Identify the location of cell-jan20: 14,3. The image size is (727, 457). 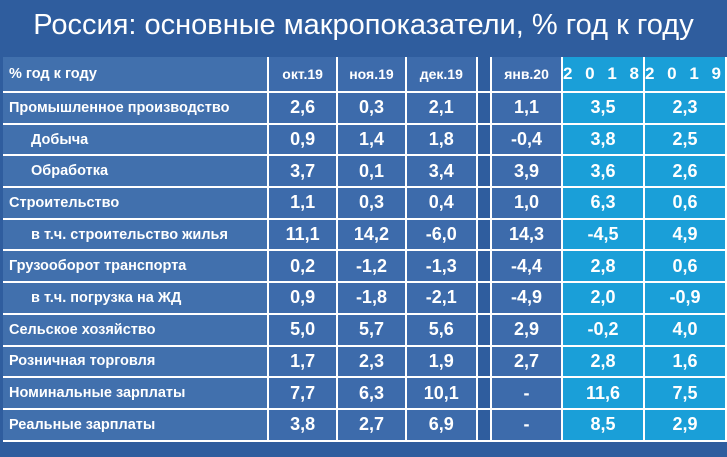
(527, 235).